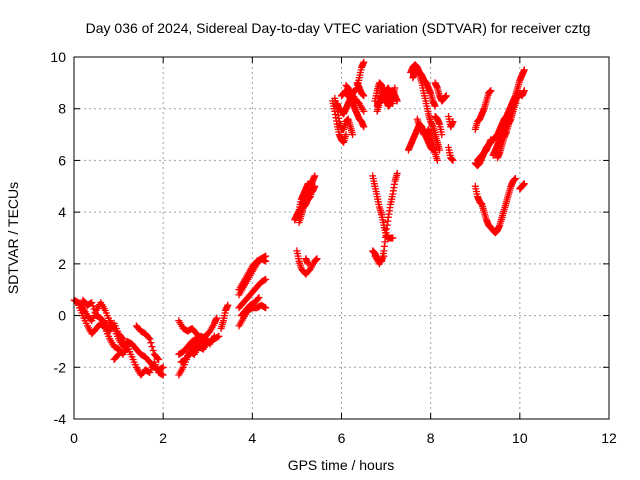 Image resolution: width=640 pixels, height=480 pixels. Describe the element at coordinates (62, 160) in the screenshot. I see `y-tick-label: 6` at that location.